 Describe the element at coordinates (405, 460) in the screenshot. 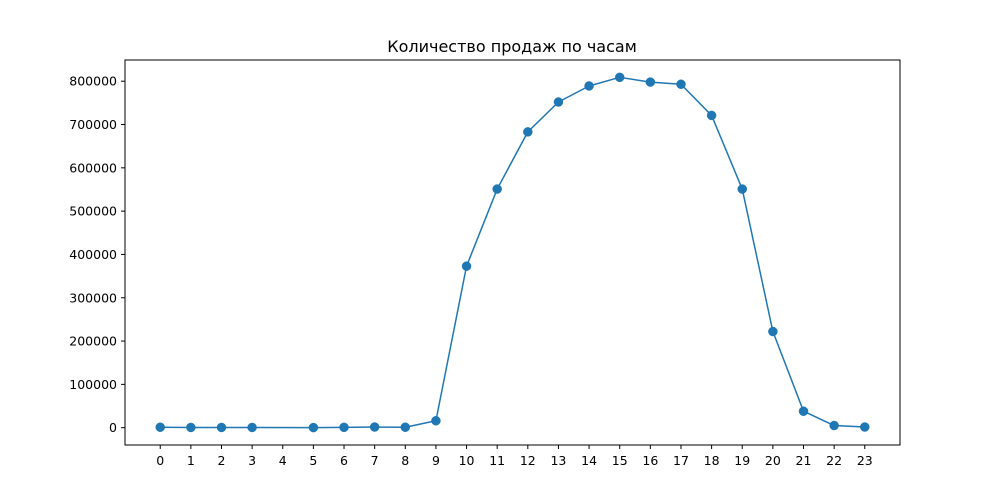

I see `x-tick-label: 8` at that location.